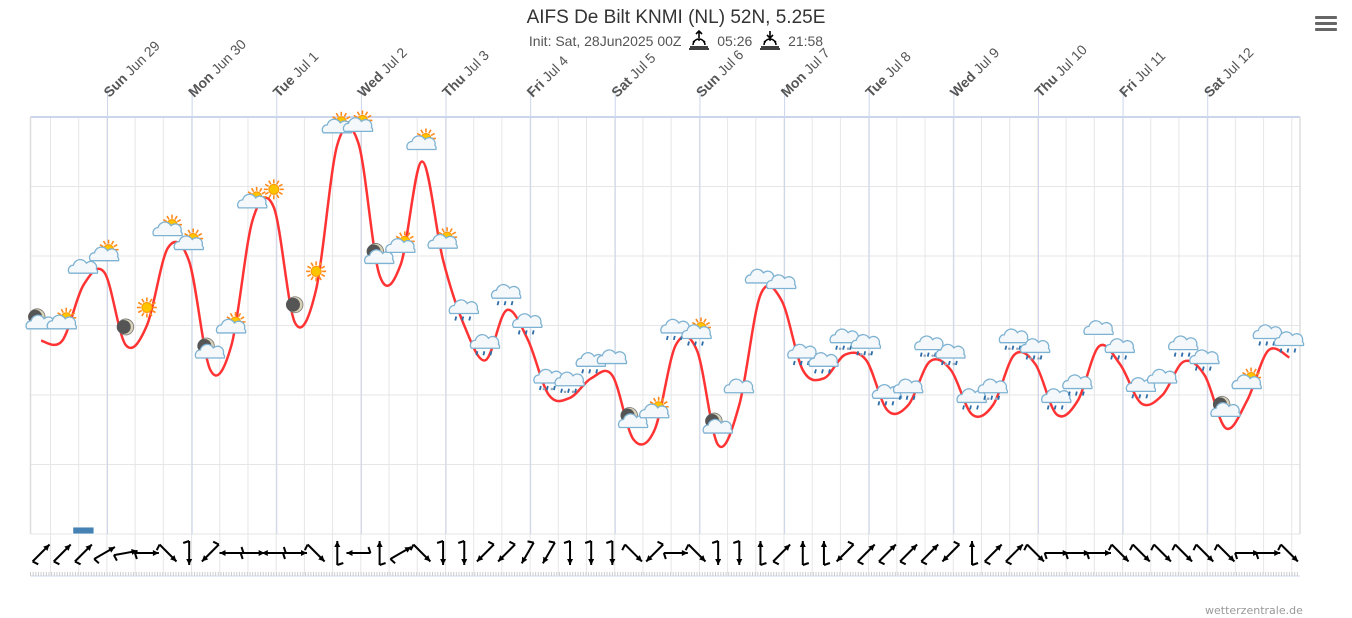 Image resolution: width=1352 pixels, height=618 pixels. Describe the element at coordinates (555, 68) in the screenshot. I see `day-date: Jul 4` at that location.